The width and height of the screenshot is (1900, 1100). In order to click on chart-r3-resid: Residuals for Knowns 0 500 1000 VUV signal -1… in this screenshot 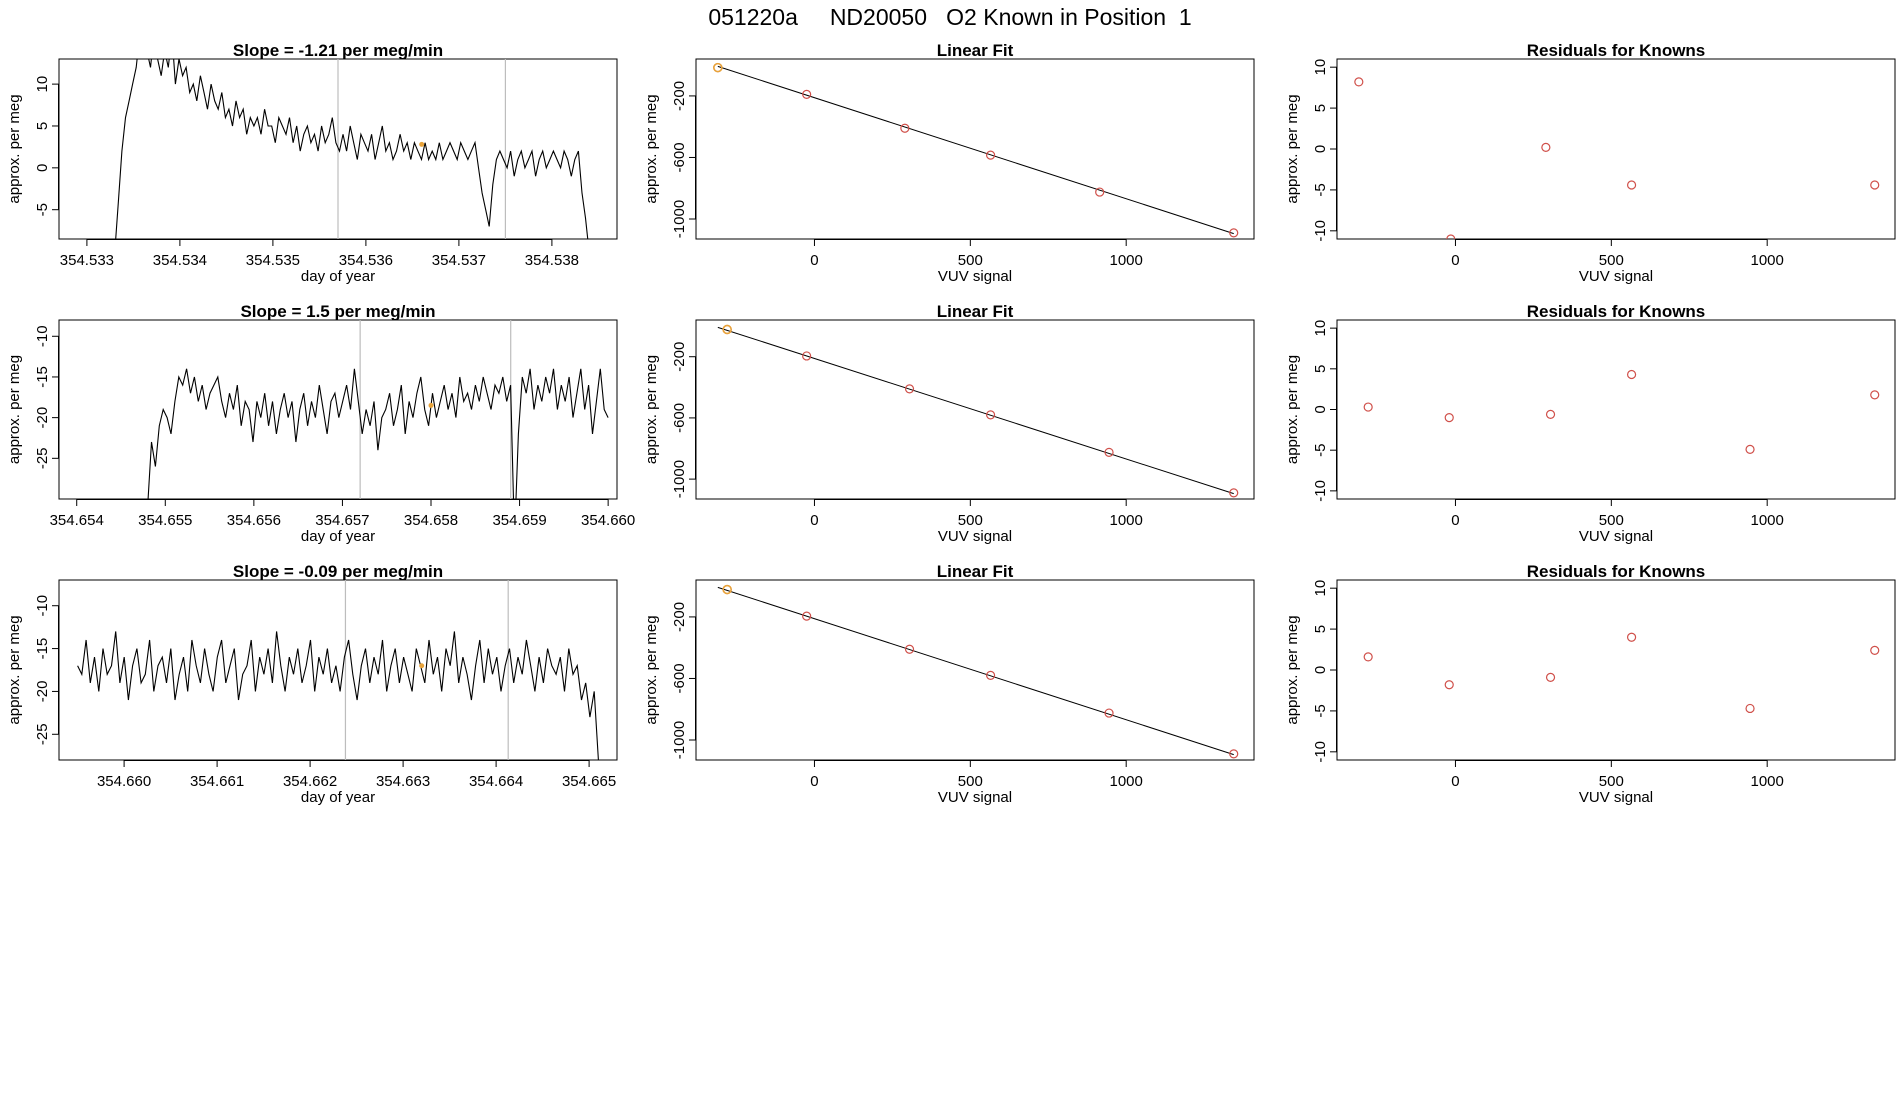, I will do `click(1590, 684)`.